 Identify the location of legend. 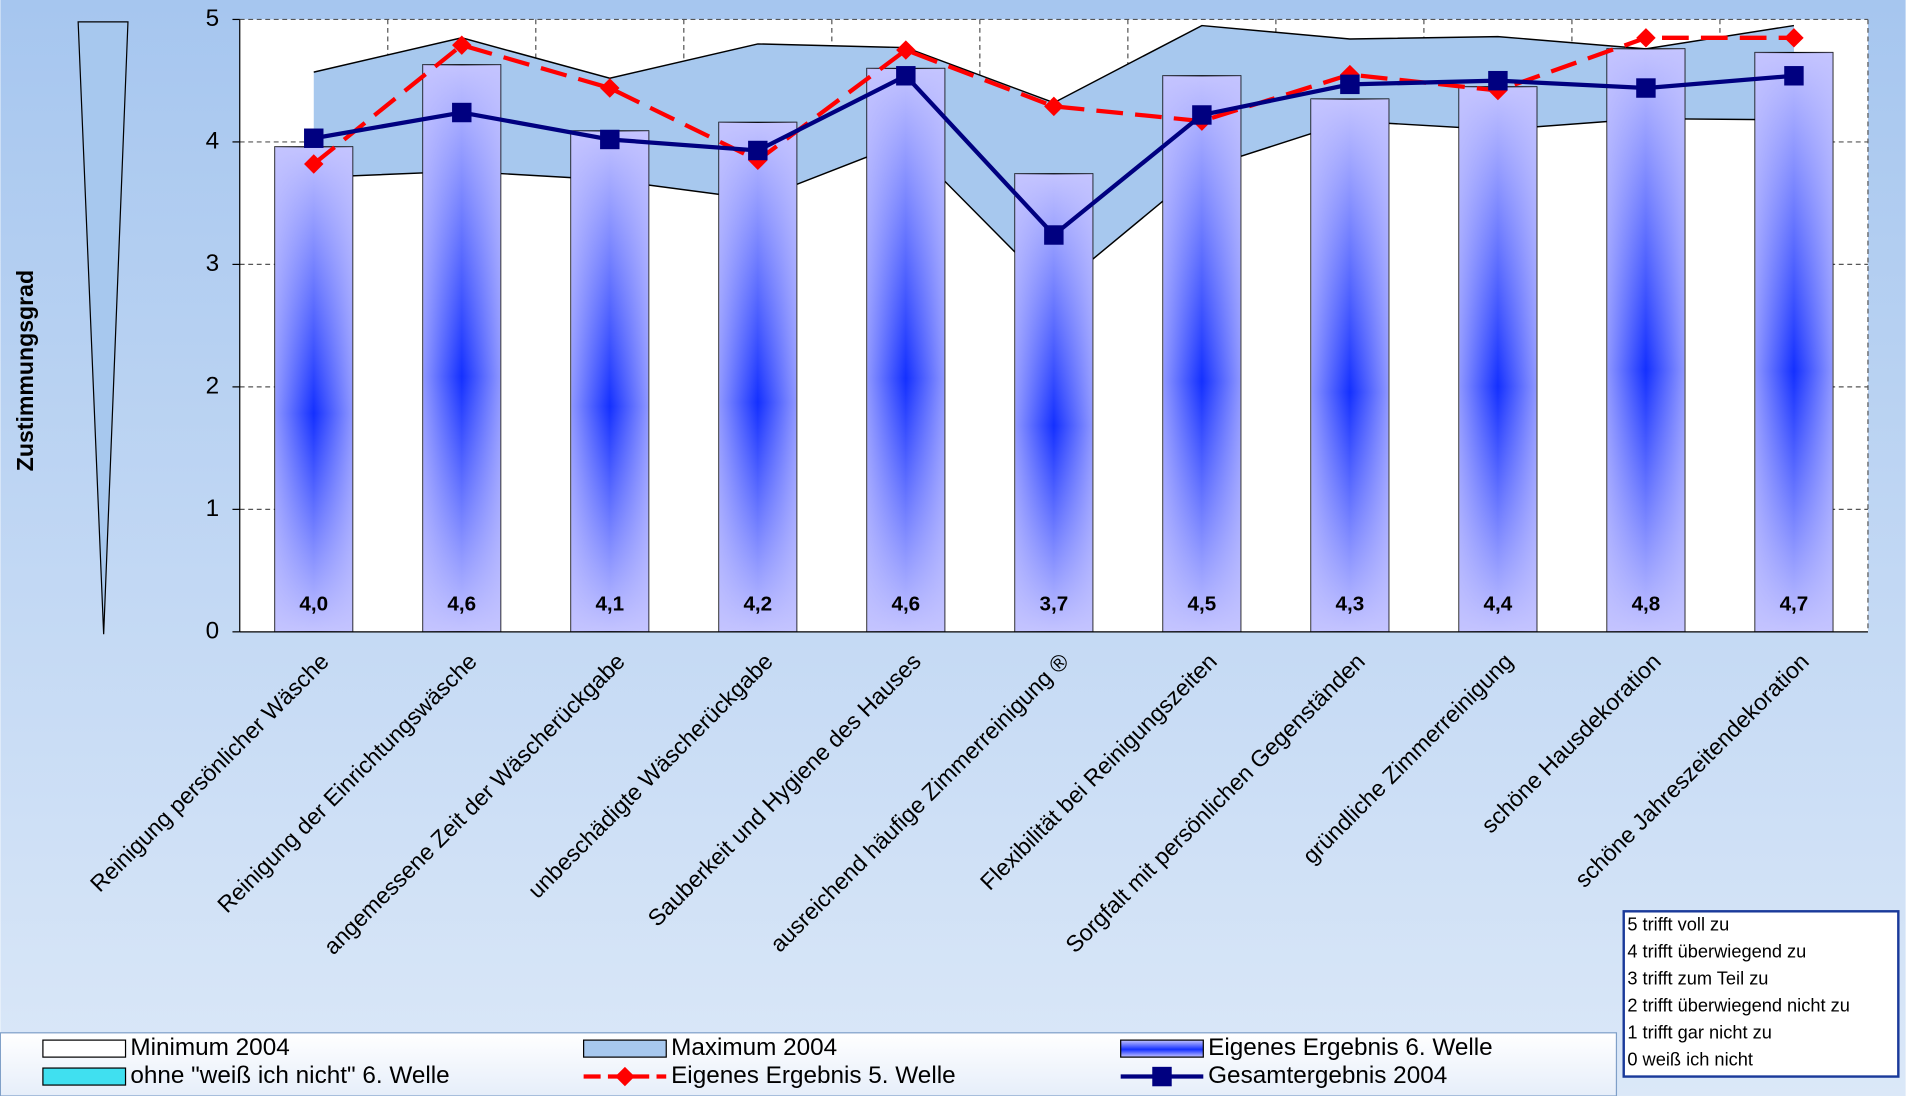
(809, 1064).